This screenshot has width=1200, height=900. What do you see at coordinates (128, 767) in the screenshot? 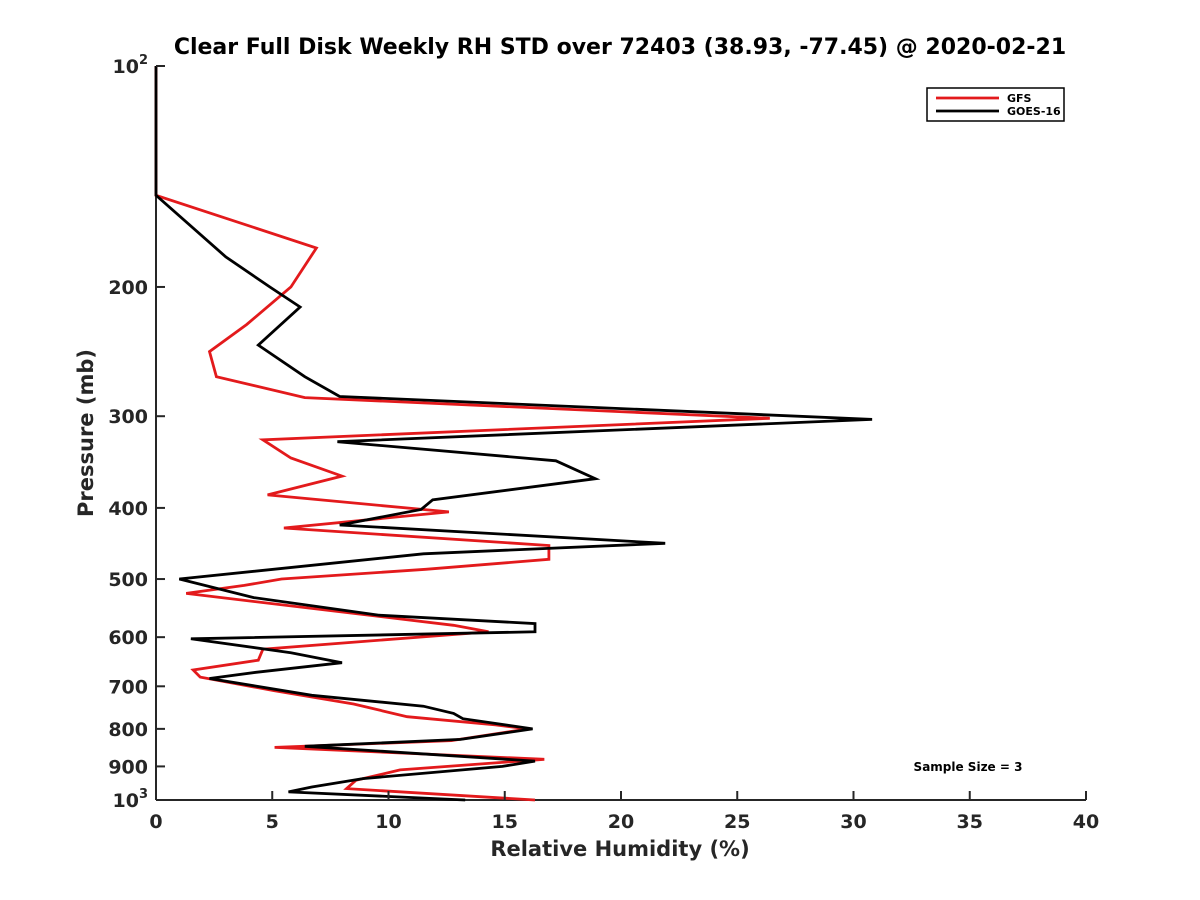
I see `y-tick-label: 900` at bounding box center [128, 767].